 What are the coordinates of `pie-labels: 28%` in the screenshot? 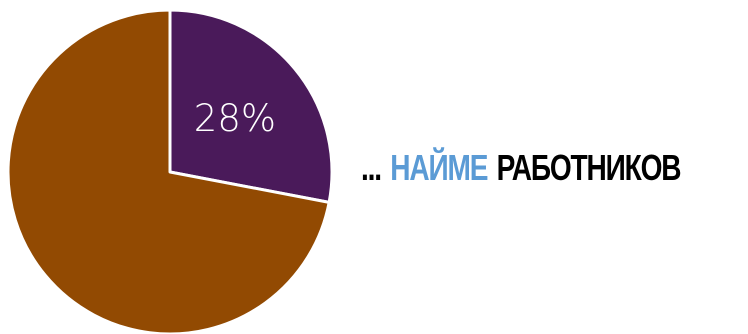 It's located at (235, 118).